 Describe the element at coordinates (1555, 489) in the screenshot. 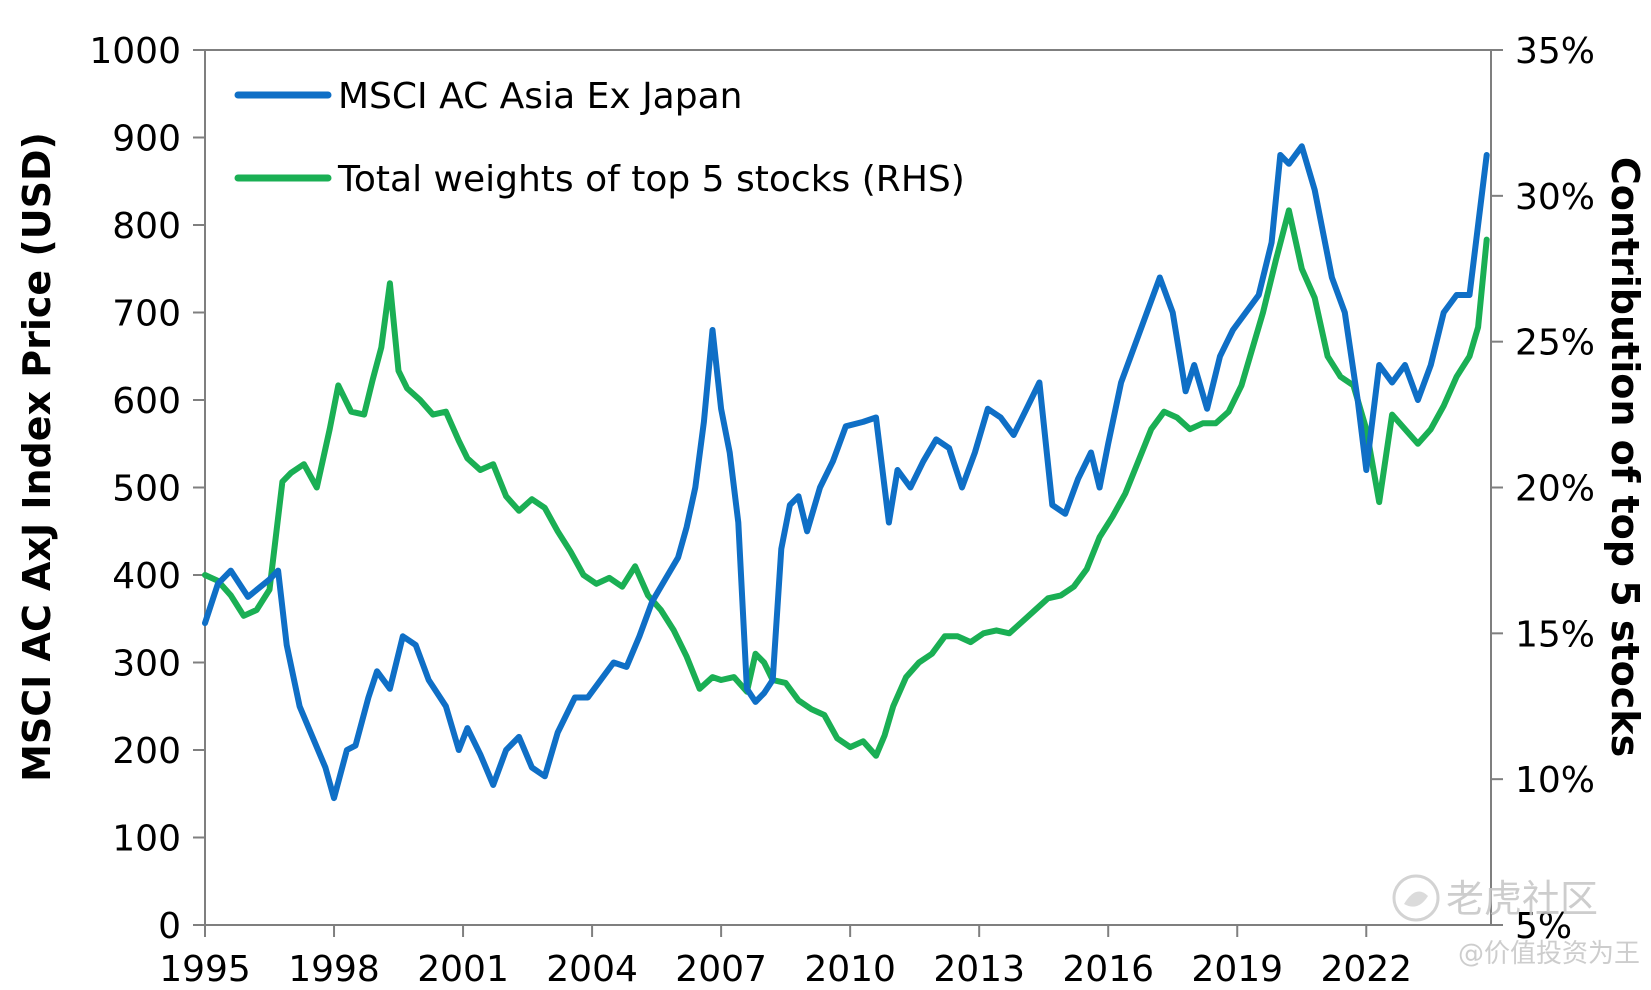

I see `y-right-tick-label: 20%` at that location.